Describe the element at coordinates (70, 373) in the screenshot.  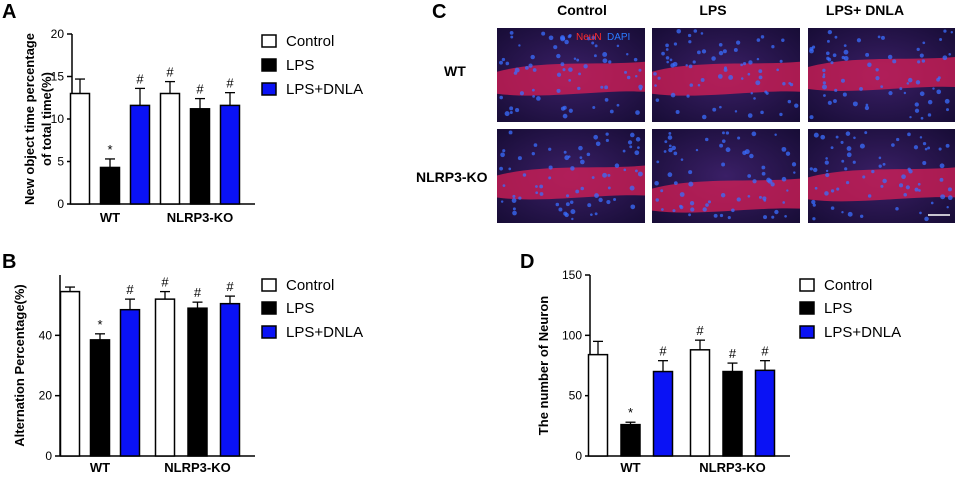
I see `chart-b-bar` at that location.